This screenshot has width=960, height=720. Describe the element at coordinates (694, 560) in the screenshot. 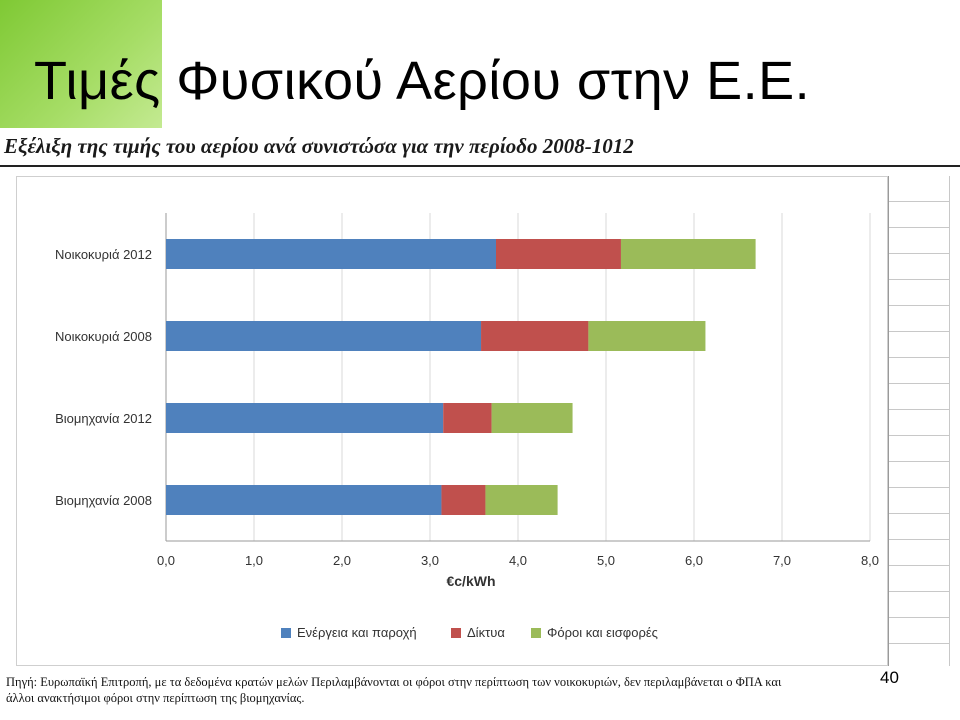

I see `x-tick-label: 6,0` at that location.